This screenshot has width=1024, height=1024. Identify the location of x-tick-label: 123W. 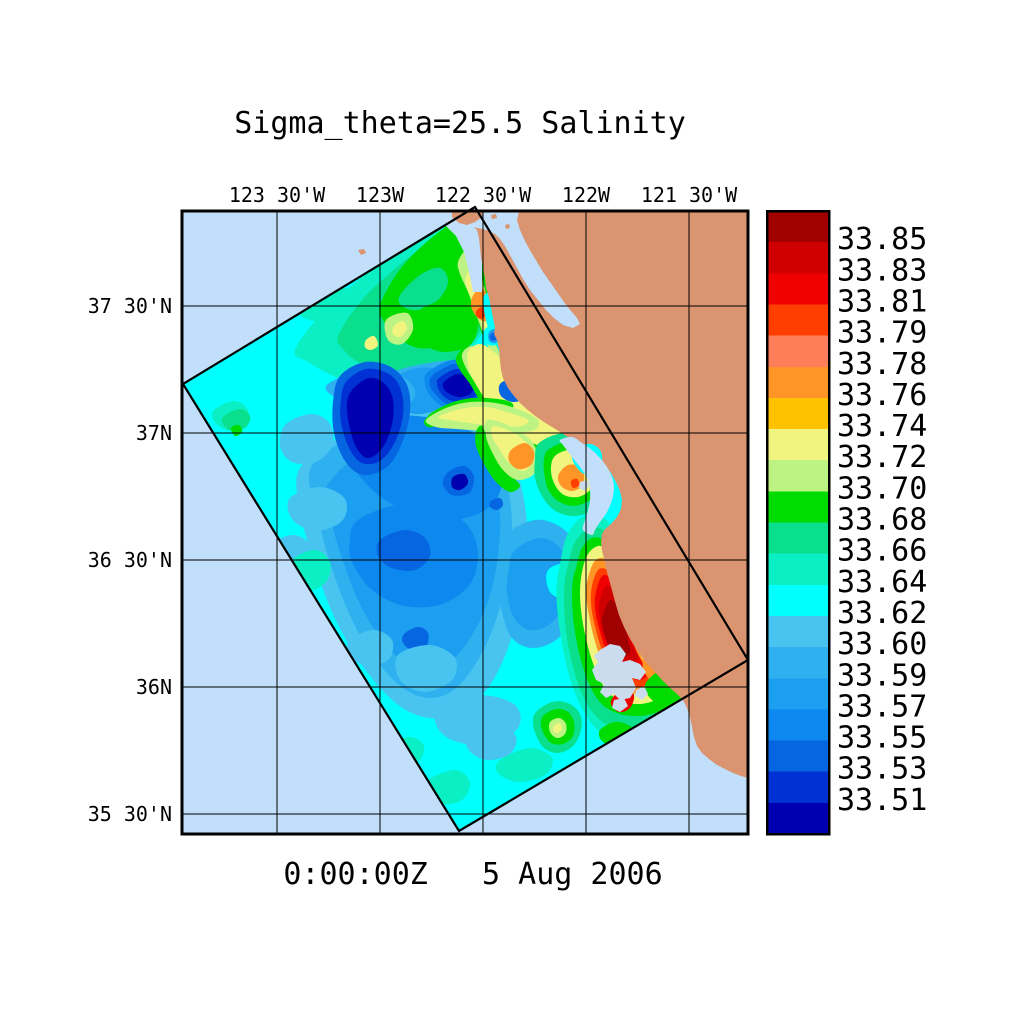
(380, 195).